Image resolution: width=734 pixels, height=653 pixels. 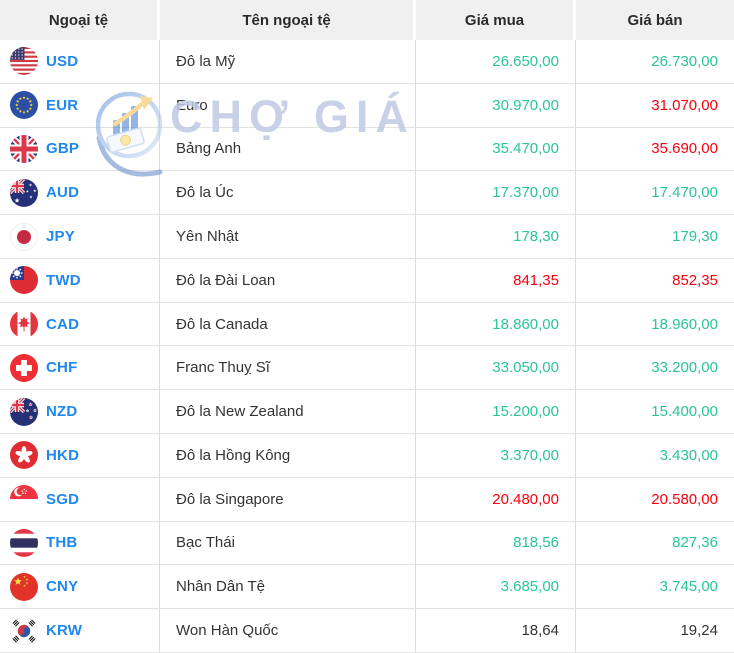 I want to click on currency-cell: USD, so click(x=80, y=61).